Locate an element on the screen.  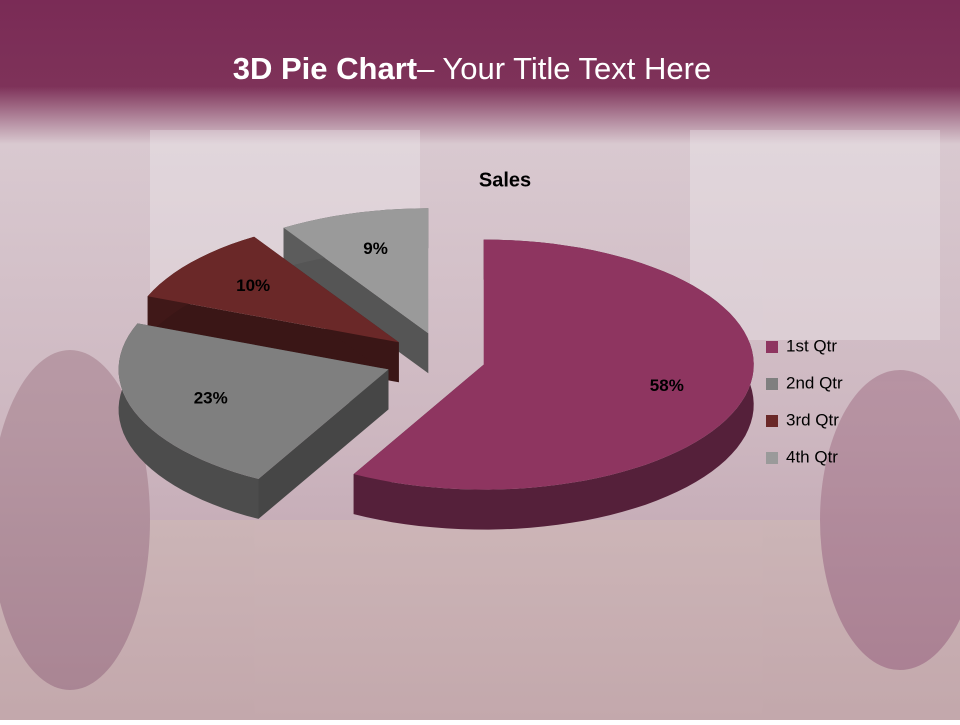
data-label: 9% is located at coordinates (375, 248).